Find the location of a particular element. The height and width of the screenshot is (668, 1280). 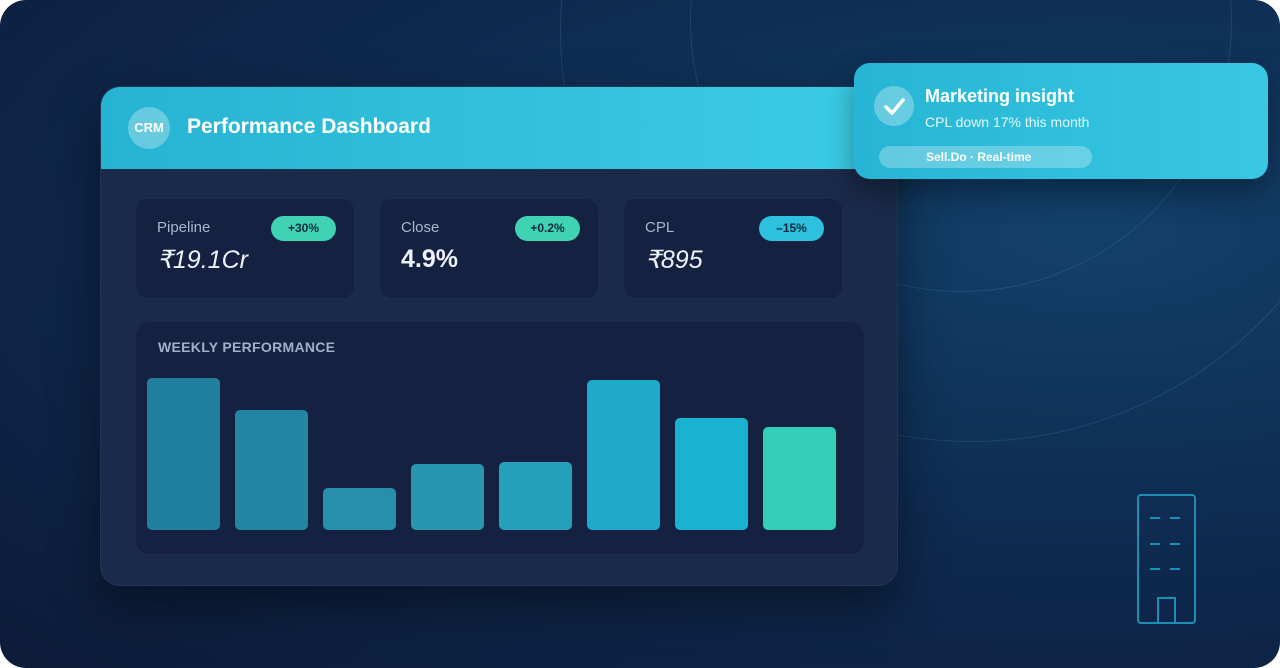

kpi-value: ₹19.1Cr is located at coordinates (202, 260).